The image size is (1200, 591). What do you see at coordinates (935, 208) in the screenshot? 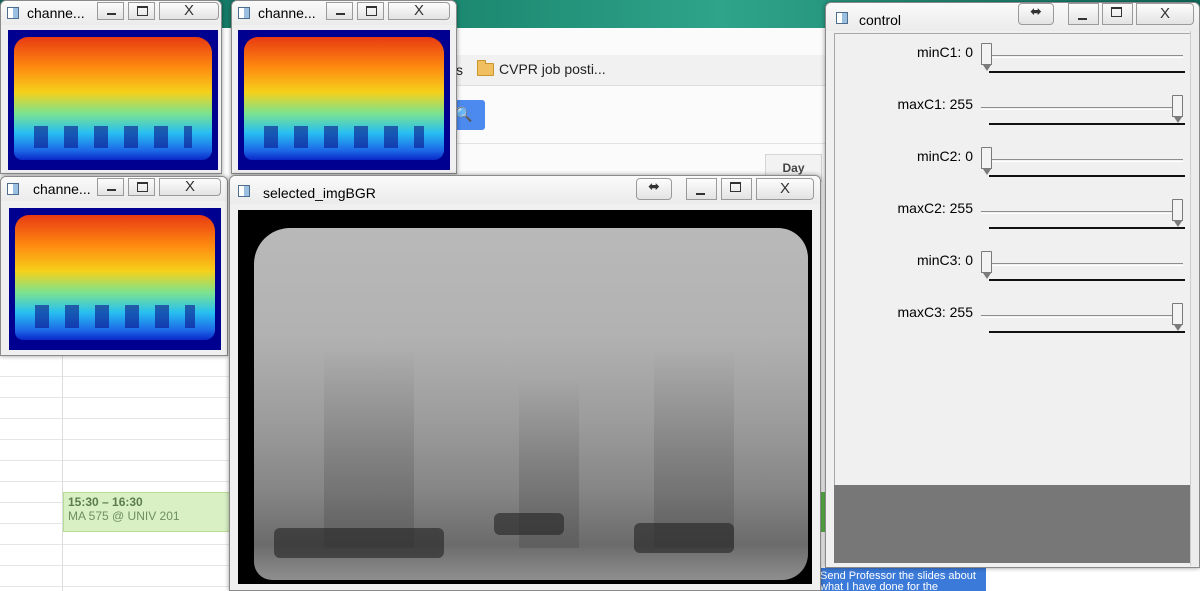
I see `trackbar-label: maxC2: 255` at bounding box center [935, 208].